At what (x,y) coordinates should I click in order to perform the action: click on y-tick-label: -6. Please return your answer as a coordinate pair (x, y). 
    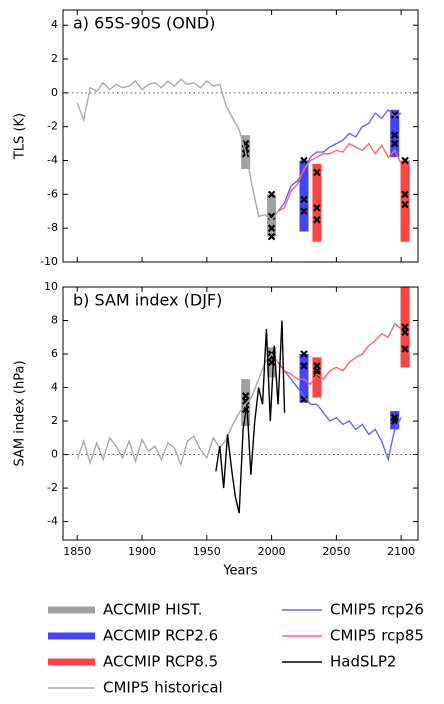
    Looking at the image, I should click on (52, 193).